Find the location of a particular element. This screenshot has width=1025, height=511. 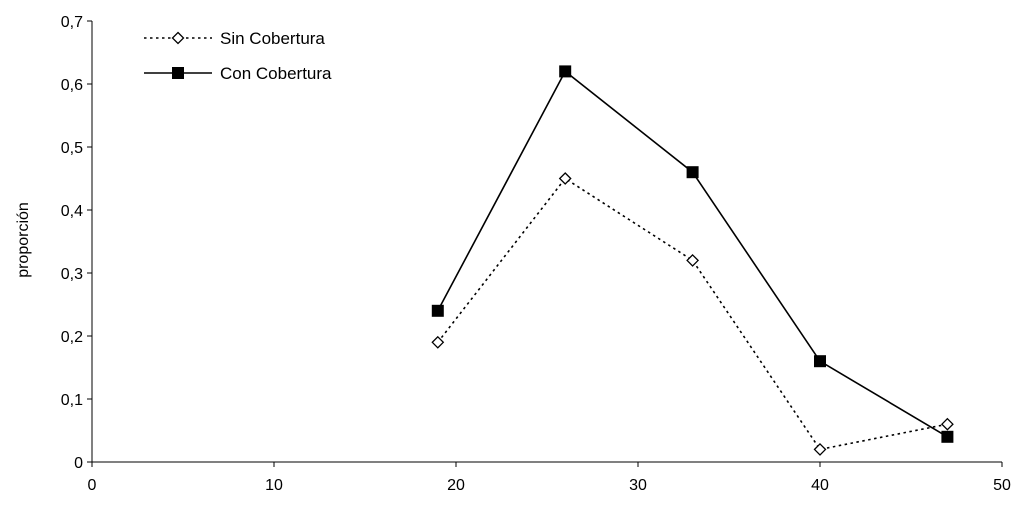

y-tick-label: 0,6 is located at coordinates (72, 85).